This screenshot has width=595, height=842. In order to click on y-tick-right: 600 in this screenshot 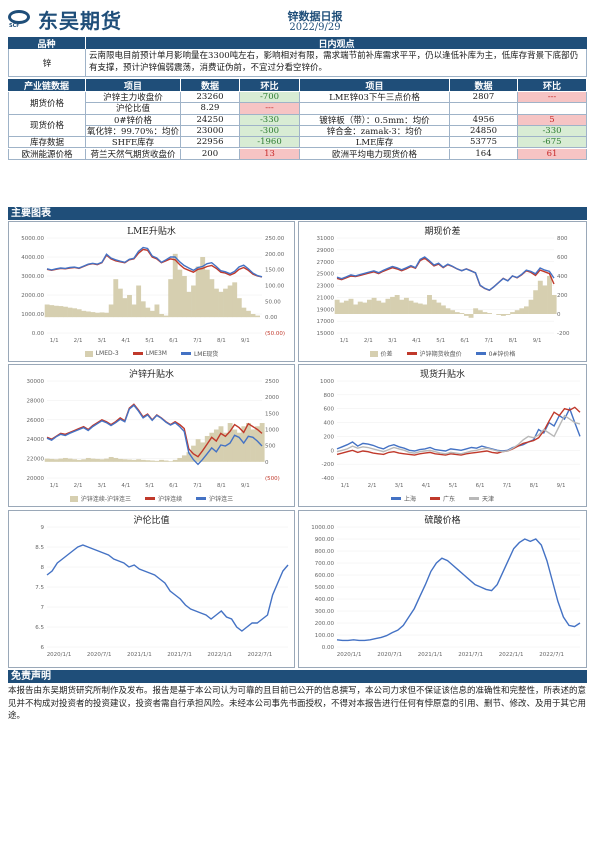, I will do `click(562, 258)`.